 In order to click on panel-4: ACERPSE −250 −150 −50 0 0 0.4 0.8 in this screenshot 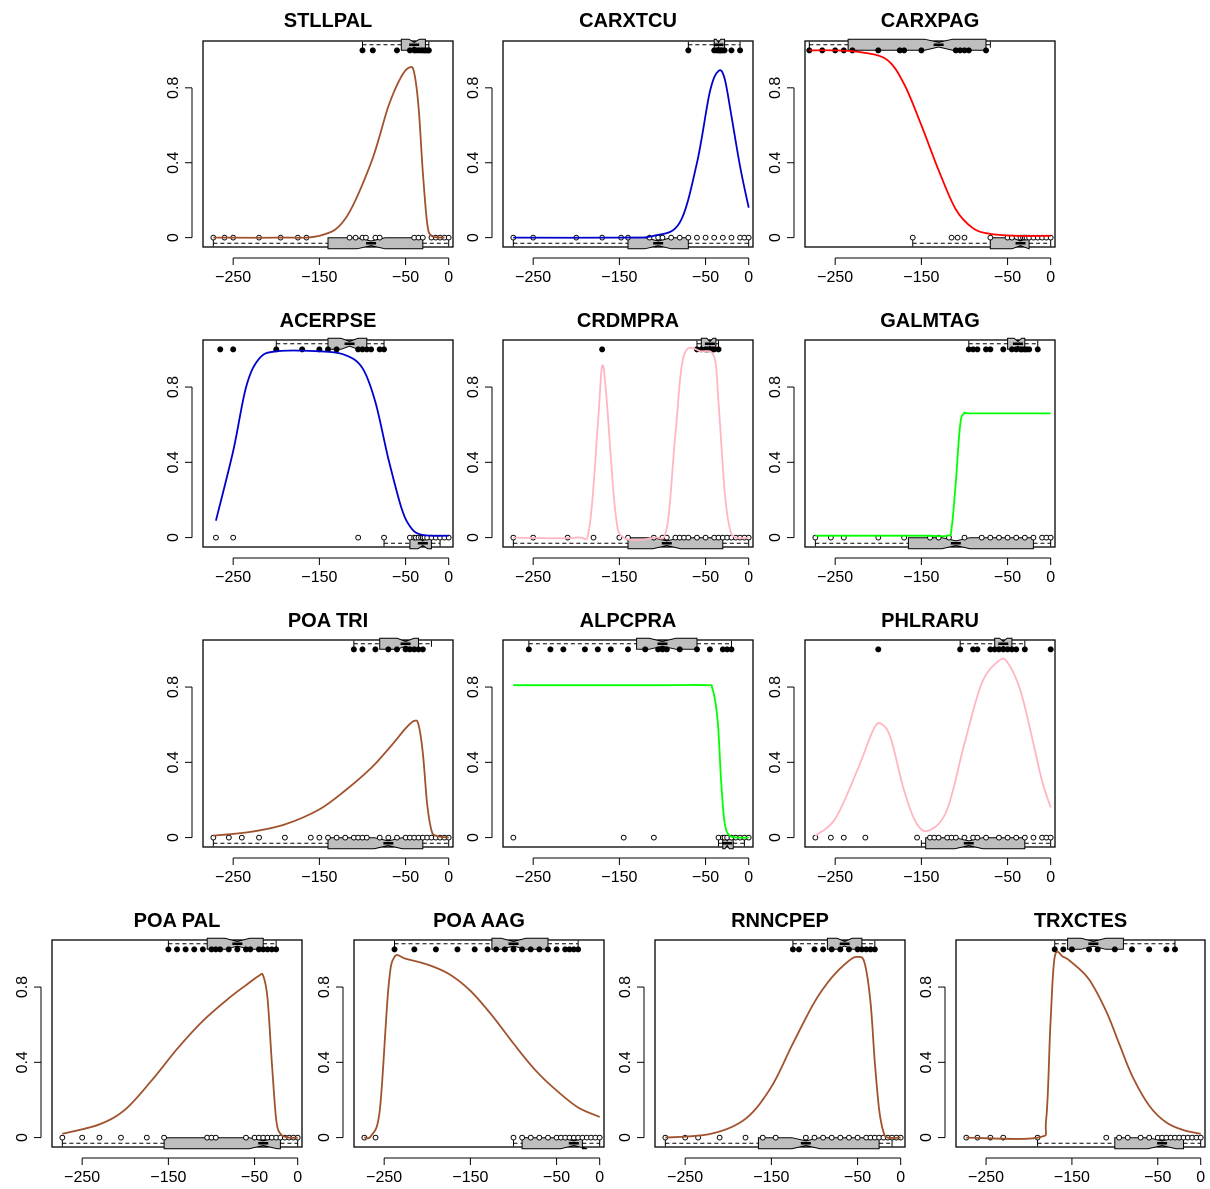, I will do `click(309, 448)`.